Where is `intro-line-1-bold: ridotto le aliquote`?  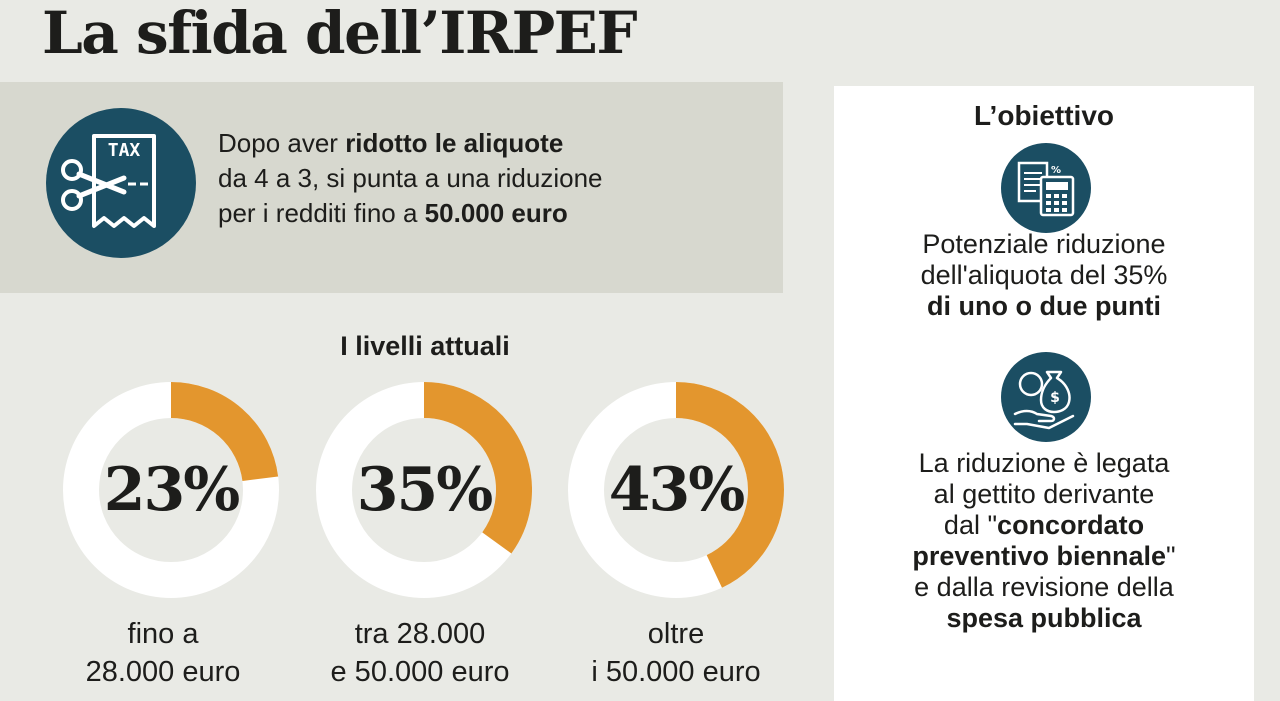
intro-line-1-bold: ridotto le aliquote is located at coordinates (454, 143).